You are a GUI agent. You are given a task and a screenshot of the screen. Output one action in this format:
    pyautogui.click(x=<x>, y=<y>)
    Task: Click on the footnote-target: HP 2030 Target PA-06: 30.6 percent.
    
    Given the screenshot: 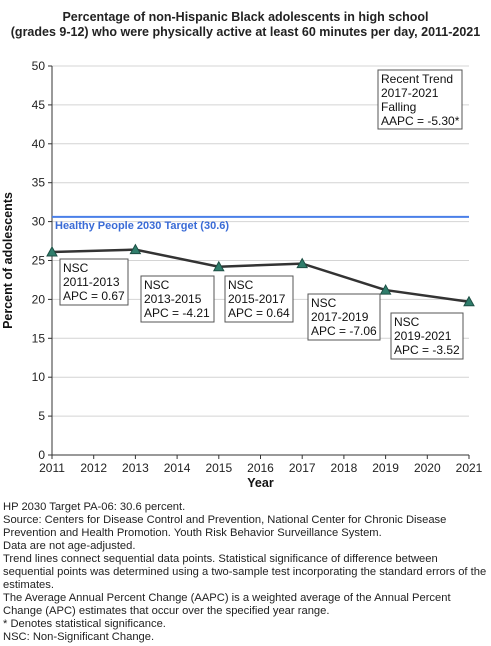 What is the action you would take?
    pyautogui.click(x=94, y=507)
    